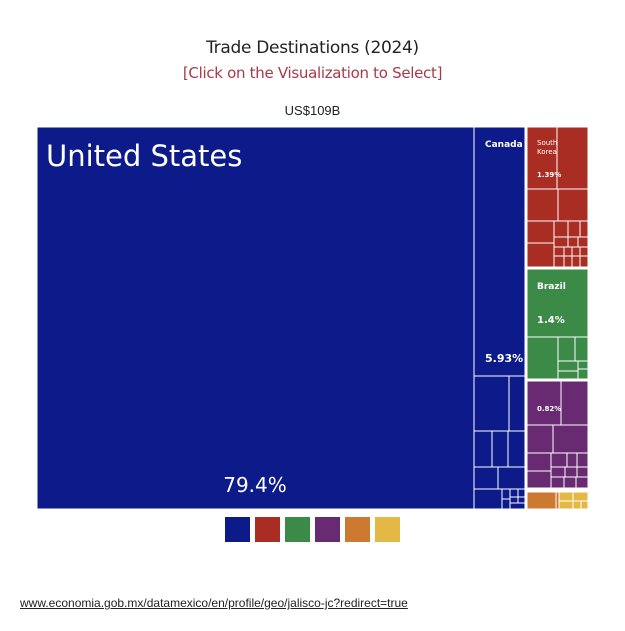  I want to click on chart-title: Trade Destinations (2024), so click(312, 48).